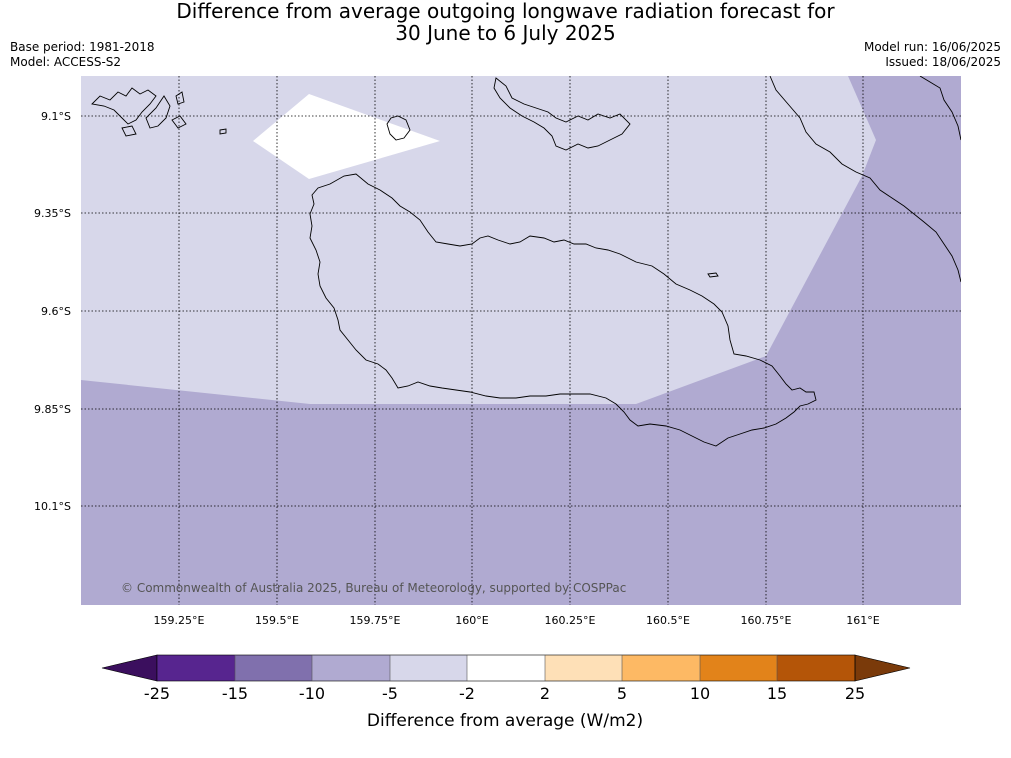  I want to click on colorbar-tick: 5, so click(622, 693).